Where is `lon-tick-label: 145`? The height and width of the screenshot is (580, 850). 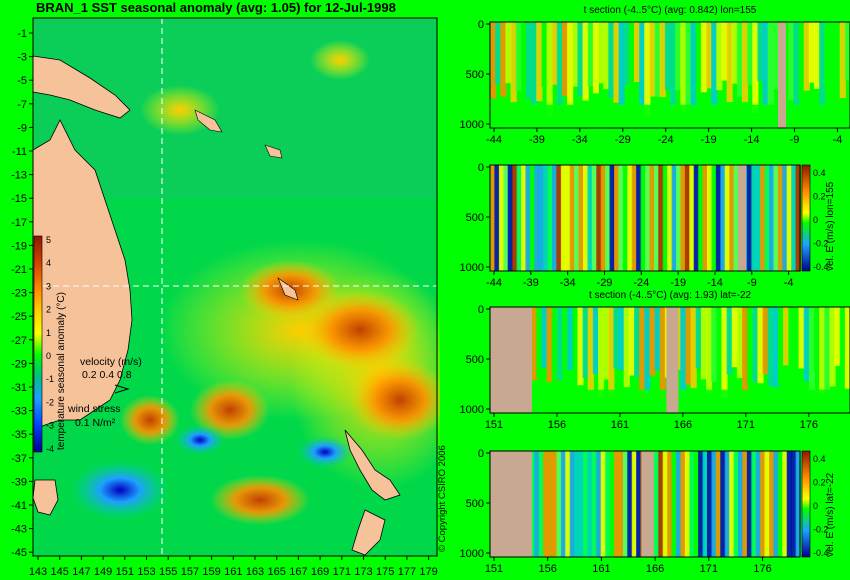 lon-tick-label: 145 is located at coordinates (60, 572).